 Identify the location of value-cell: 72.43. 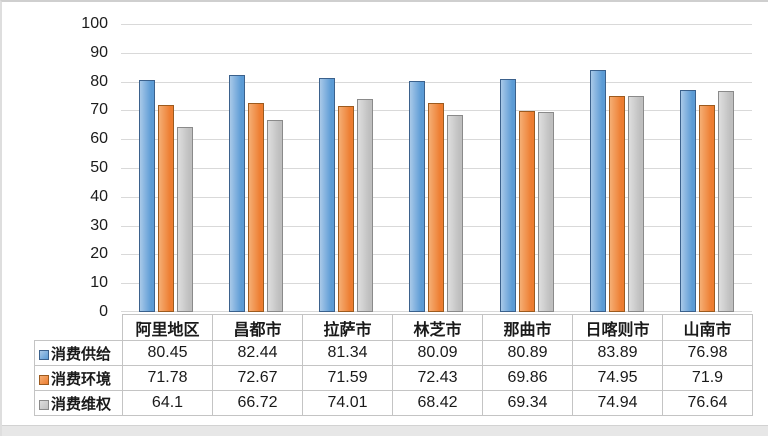
(437, 378).